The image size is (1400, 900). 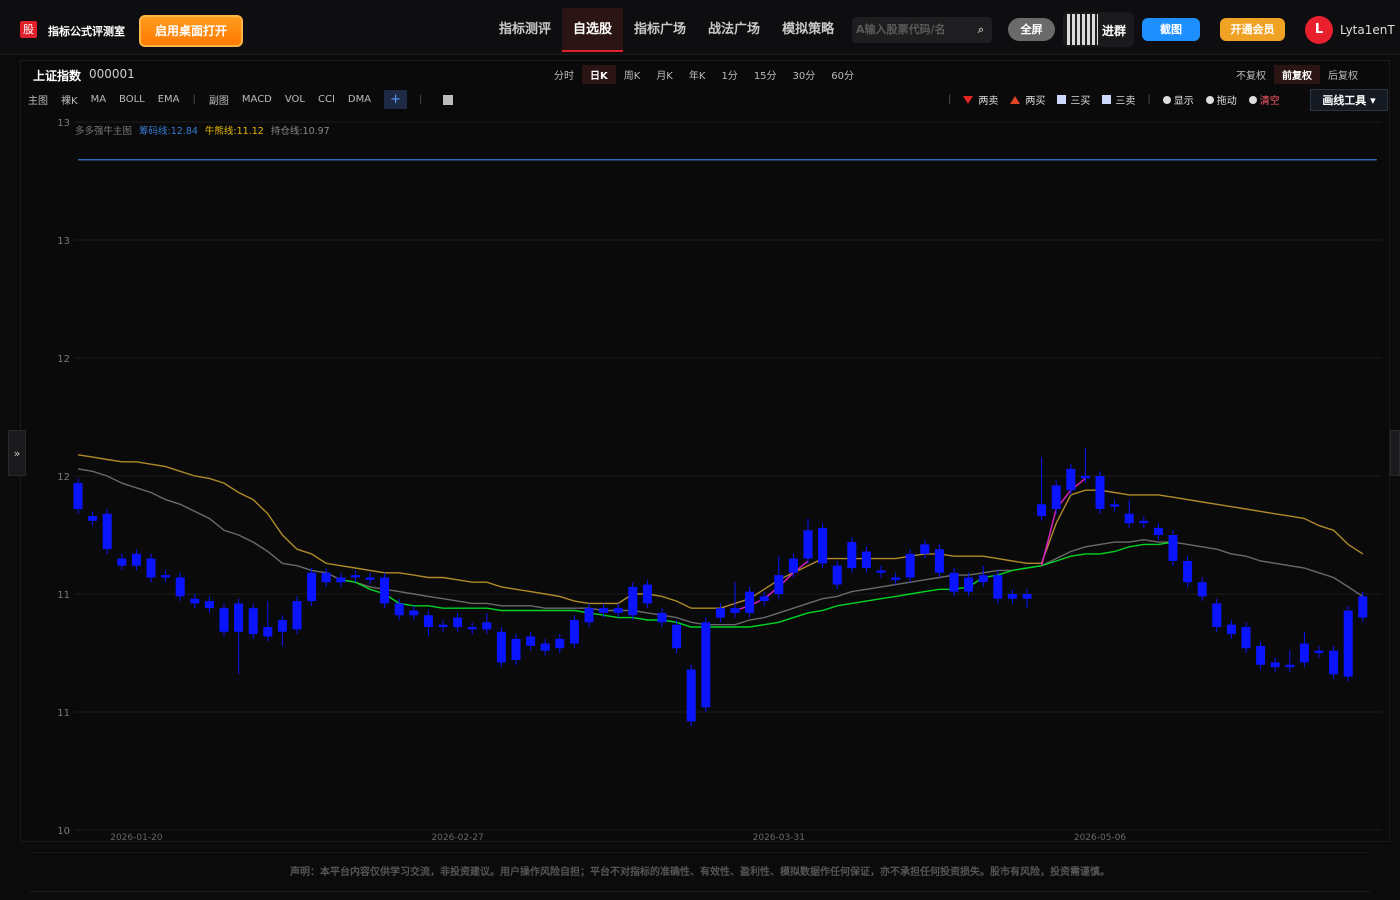 I want to click on nav-item: 战法广场, so click(x=734, y=29).